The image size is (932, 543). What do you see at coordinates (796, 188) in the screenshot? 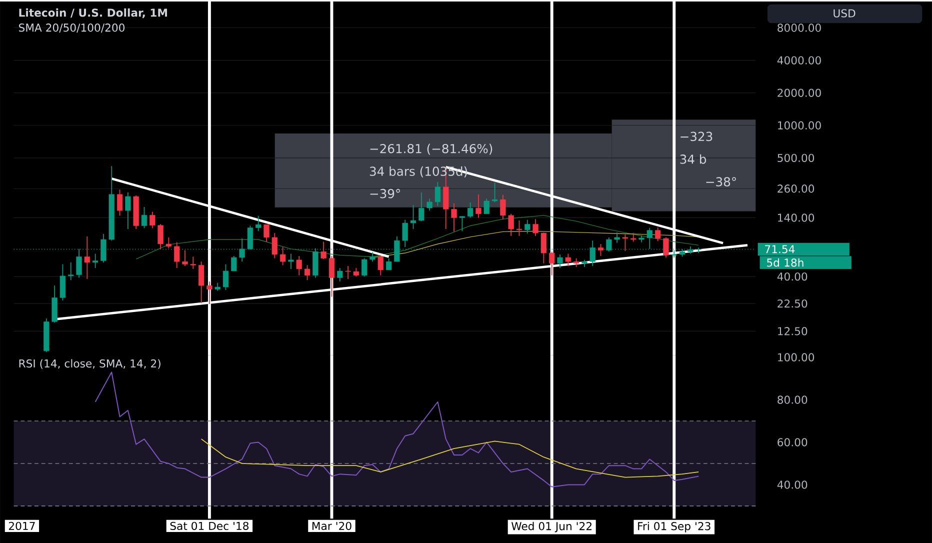
I see `y-tick-label: 260.00` at bounding box center [796, 188].